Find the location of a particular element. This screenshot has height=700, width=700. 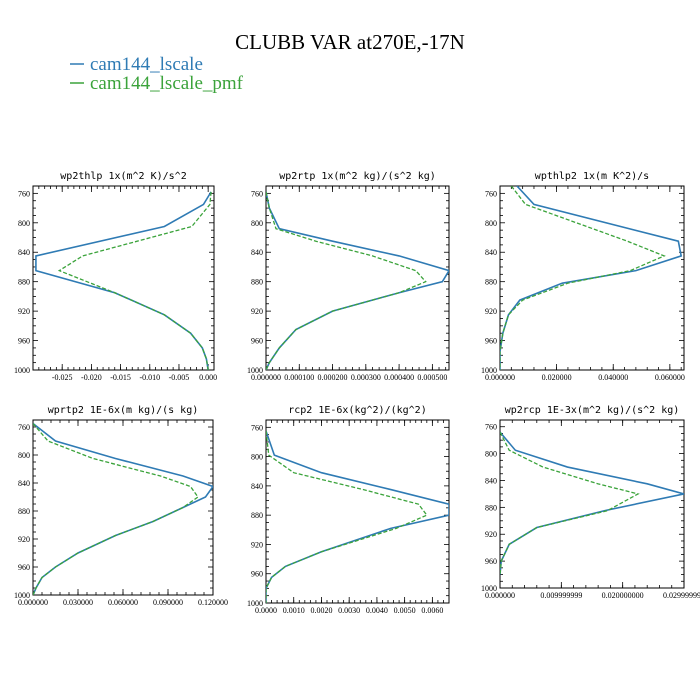

x-tick-label: 0.0010 is located at coordinates (294, 610).